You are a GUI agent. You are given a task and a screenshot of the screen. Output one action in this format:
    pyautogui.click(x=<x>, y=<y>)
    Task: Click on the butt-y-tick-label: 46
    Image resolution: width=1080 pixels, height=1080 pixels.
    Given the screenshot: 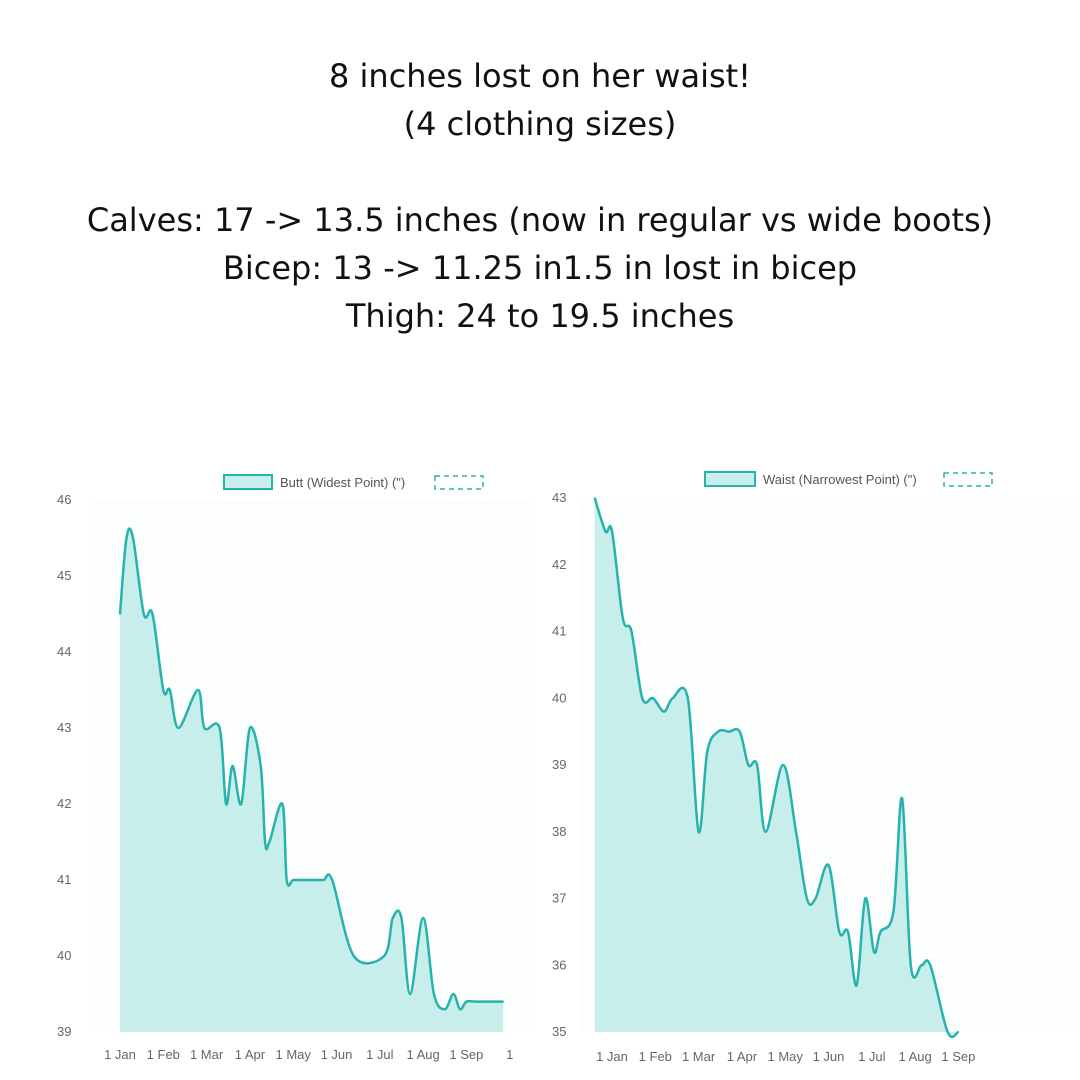 What is the action you would take?
    pyautogui.click(x=64, y=499)
    